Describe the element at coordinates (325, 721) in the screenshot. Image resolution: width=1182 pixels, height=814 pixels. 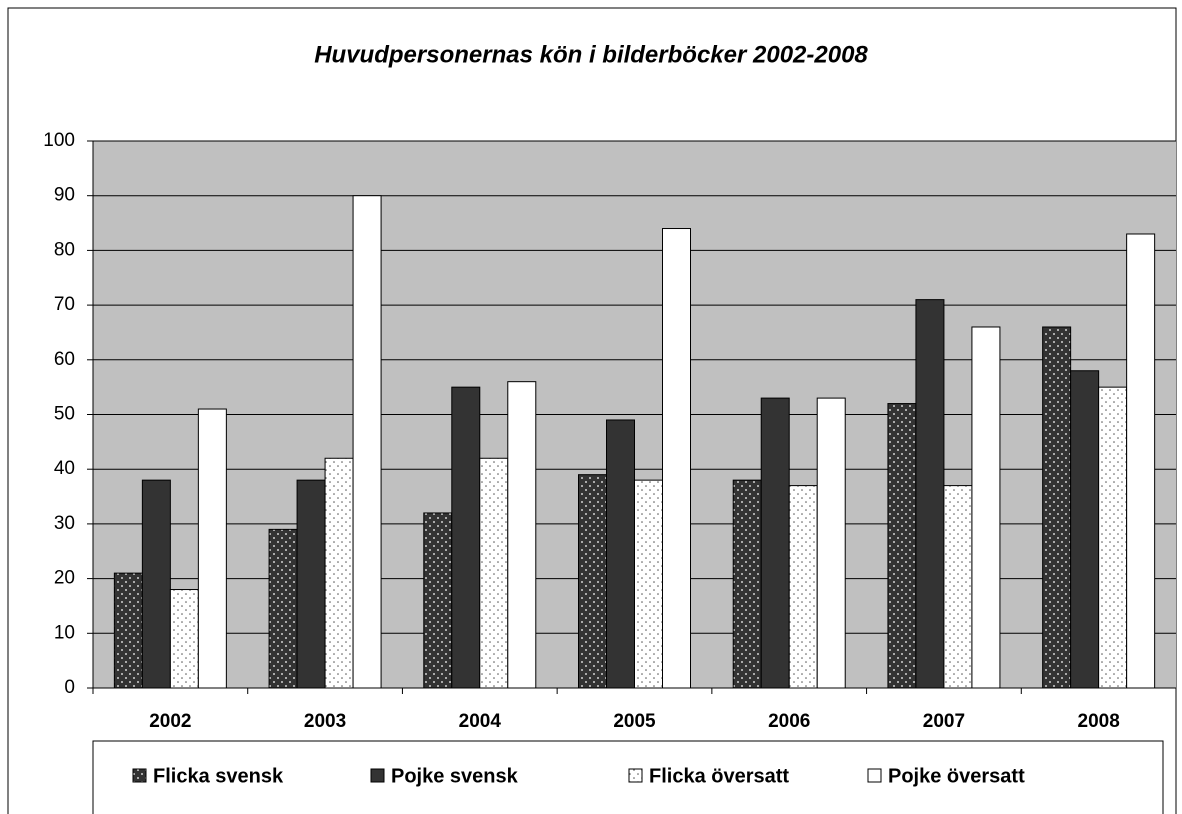
I see `x-tick-label: 2003` at that location.